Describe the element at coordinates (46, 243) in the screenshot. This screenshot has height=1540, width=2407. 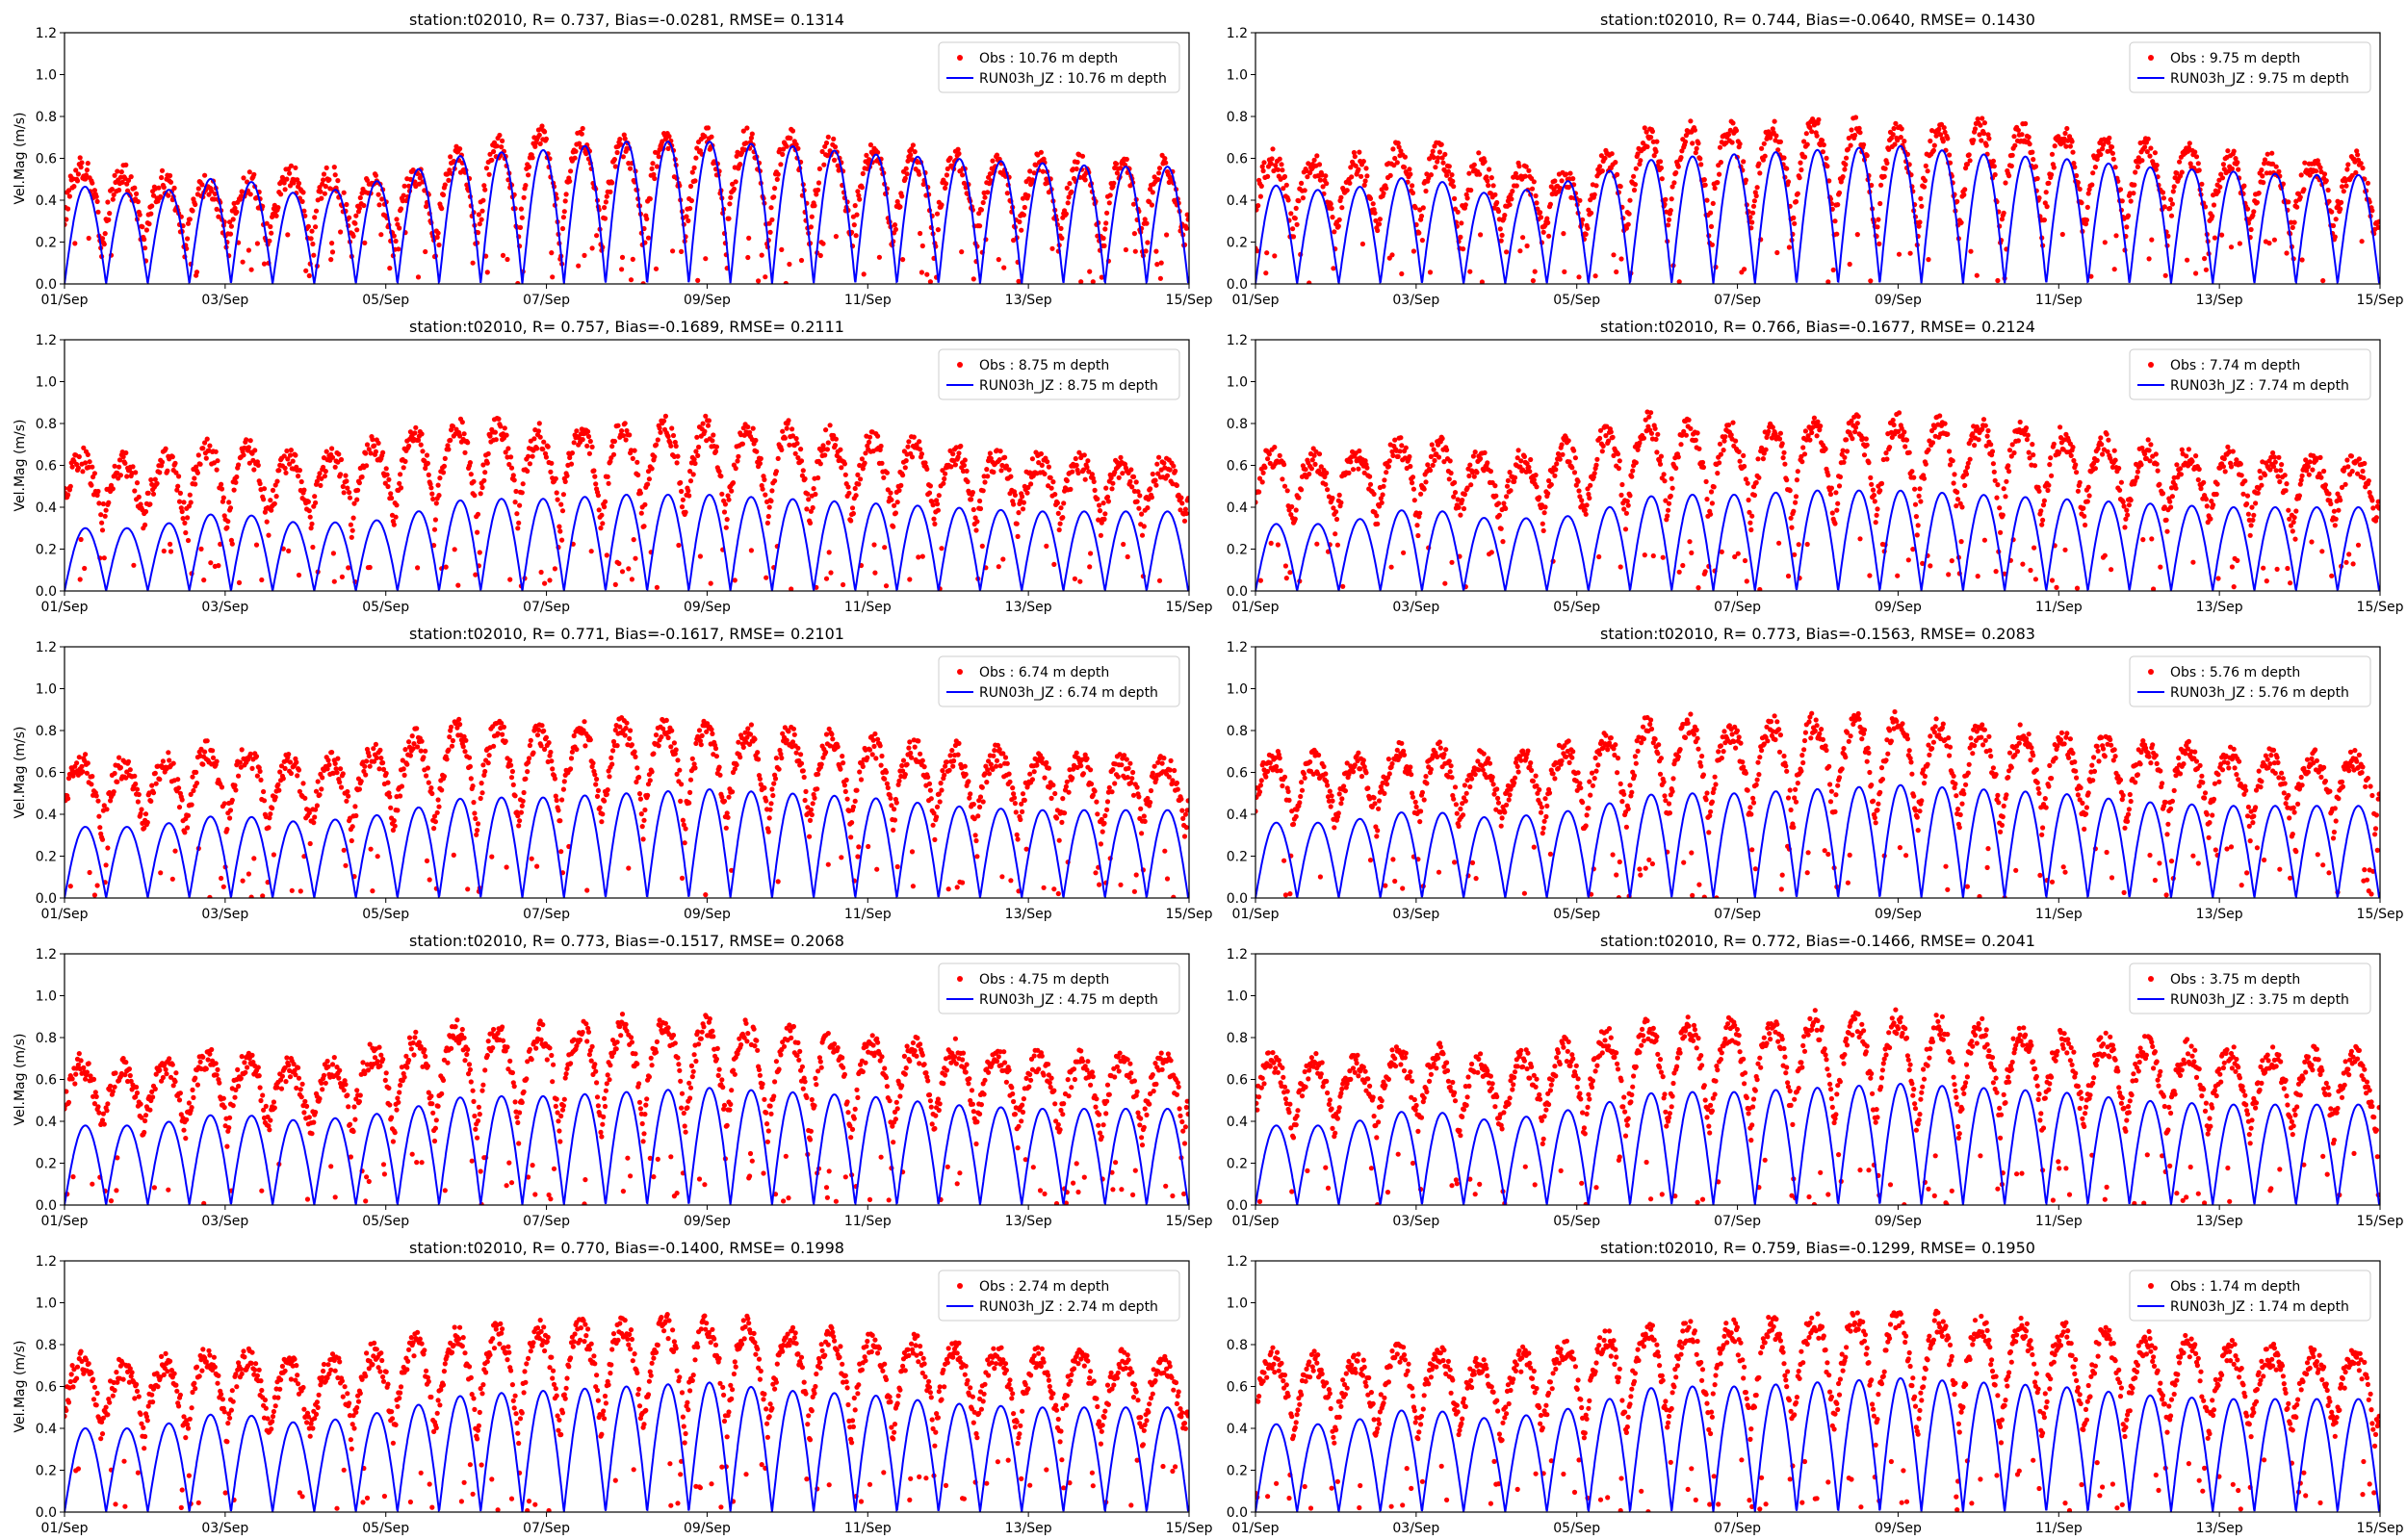
I see `y-tick-label: 0.2` at that location.